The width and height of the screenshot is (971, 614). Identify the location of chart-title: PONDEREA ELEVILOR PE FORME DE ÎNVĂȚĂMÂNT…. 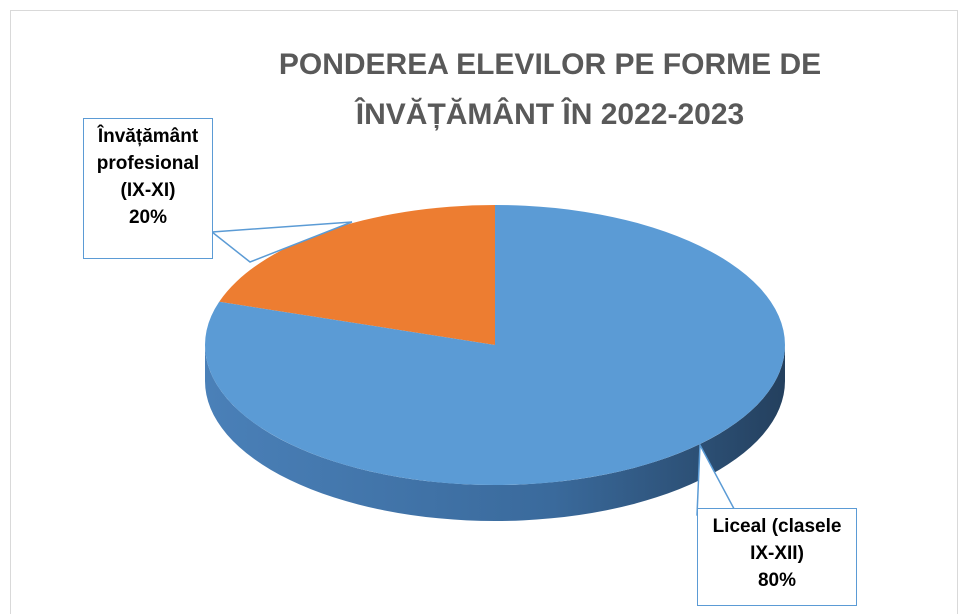
(550, 89).